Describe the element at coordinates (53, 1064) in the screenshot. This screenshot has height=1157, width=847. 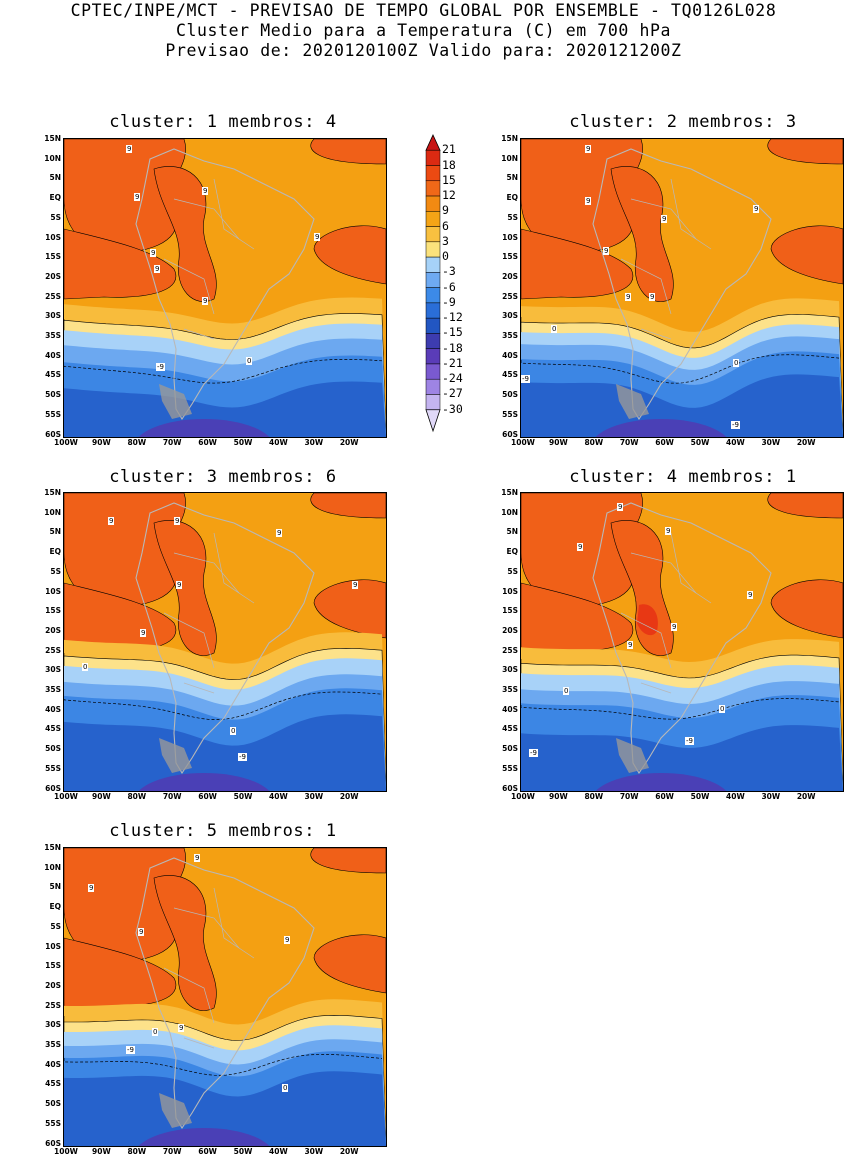
I see `lat-tick-label: 40S` at that location.